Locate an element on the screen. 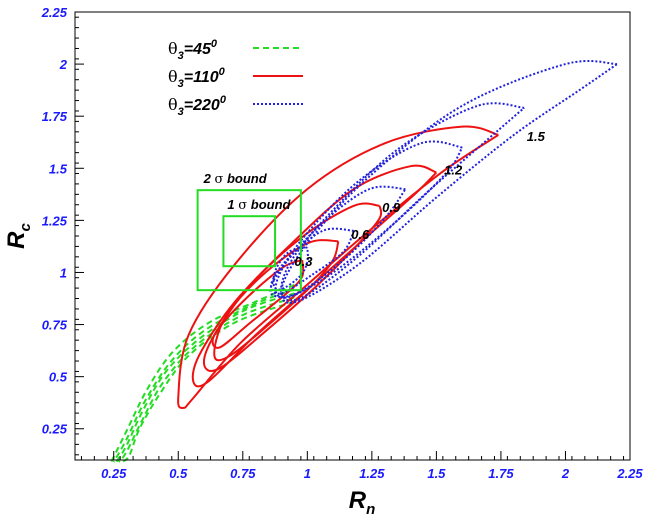 The height and width of the screenshot is (529, 654). y-tick-label: 1.25 is located at coordinates (55, 220).